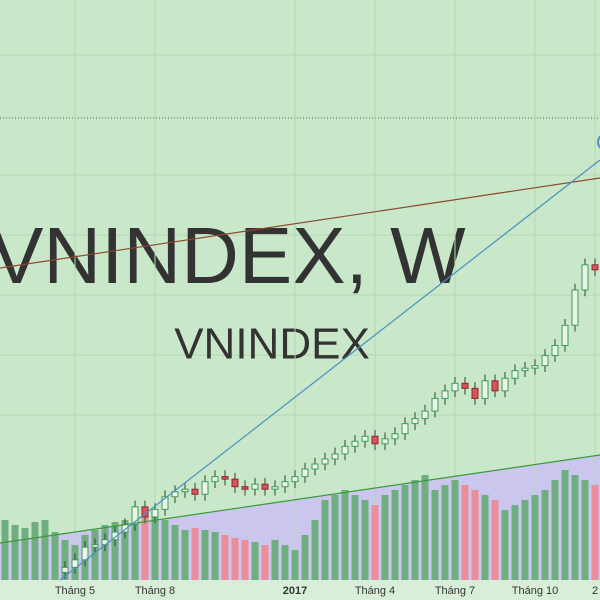 This screenshot has width=600, height=600. What do you see at coordinates (155, 591) in the screenshot?
I see `x-tick-label: Tháng 8` at bounding box center [155, 591].